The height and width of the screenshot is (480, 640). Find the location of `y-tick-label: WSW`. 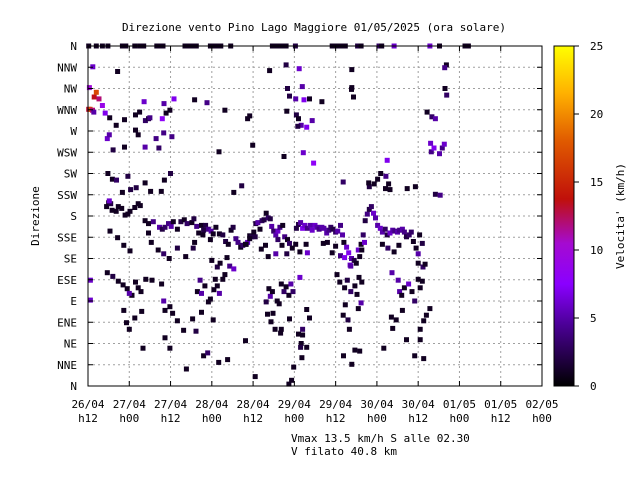

y-tick-label: WSW is located at coordinates (67, 152).